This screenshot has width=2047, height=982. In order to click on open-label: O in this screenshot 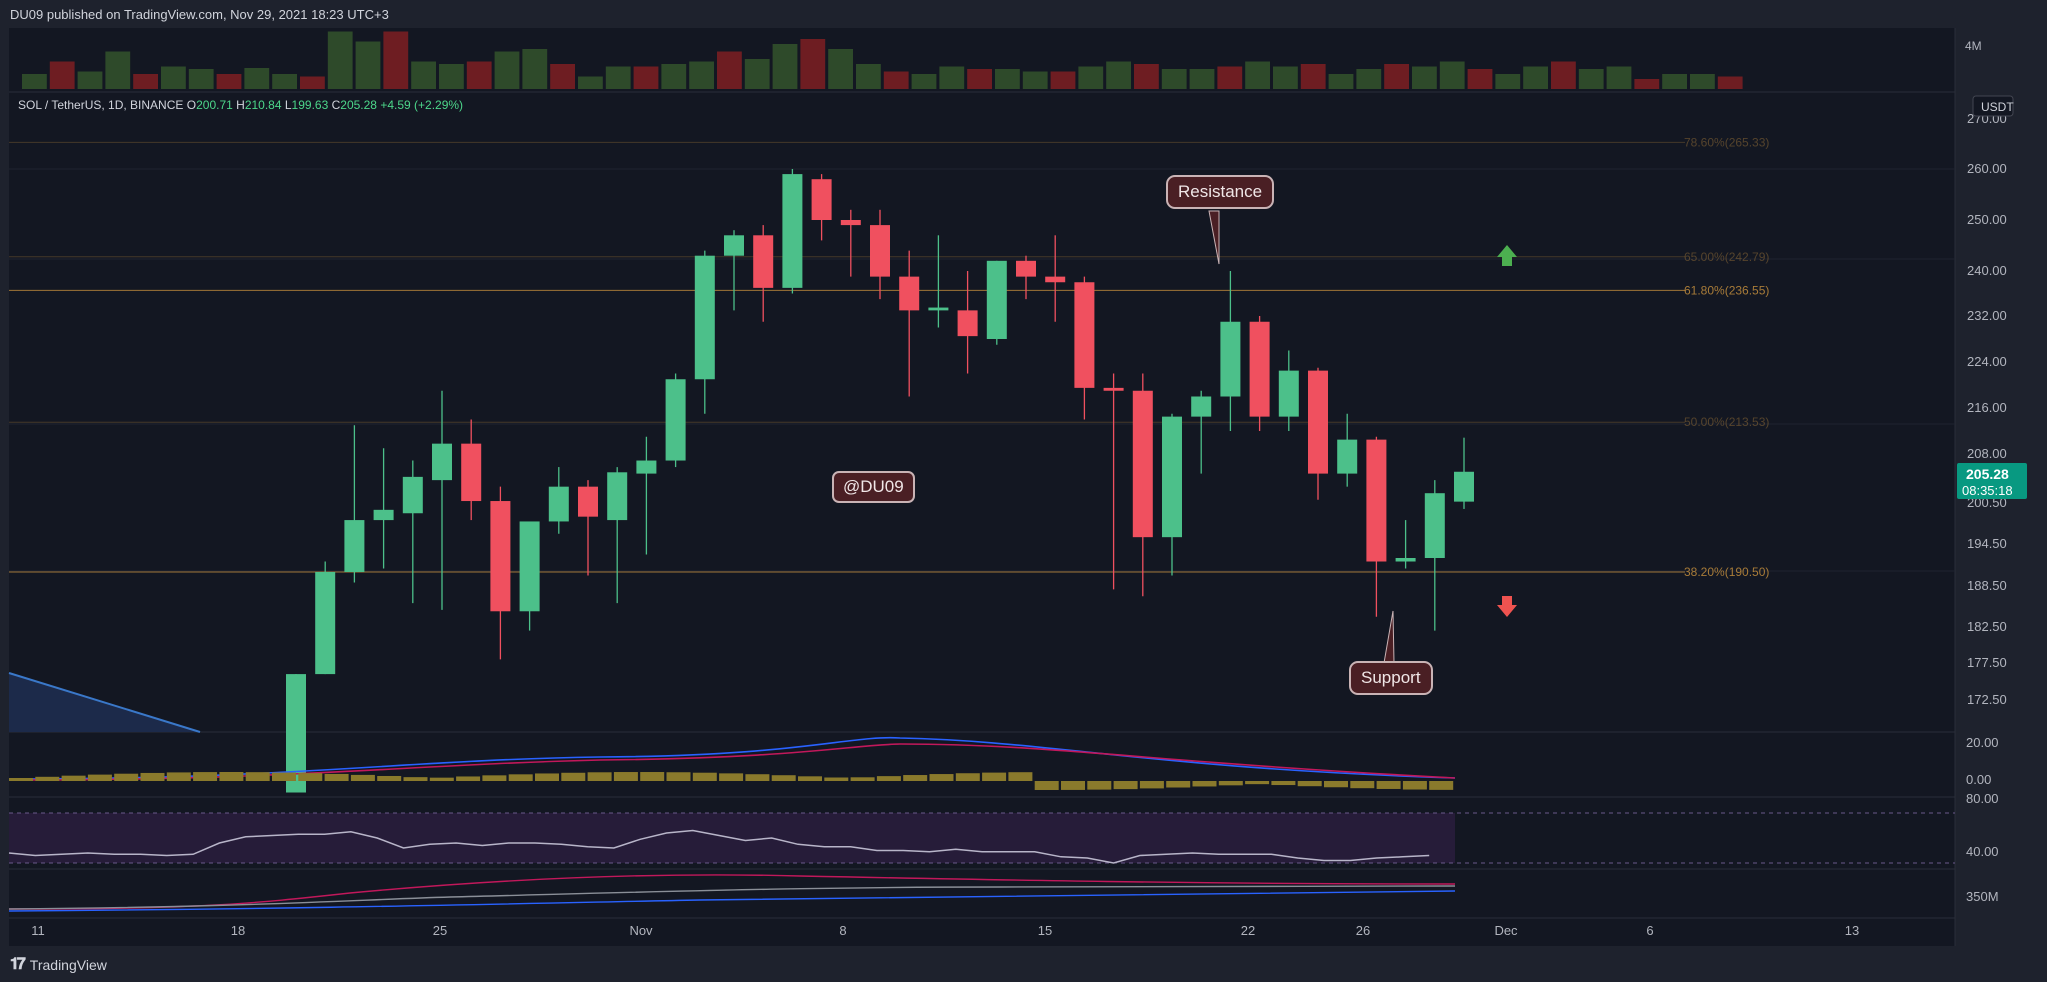, I will do `click(191, 105)`.